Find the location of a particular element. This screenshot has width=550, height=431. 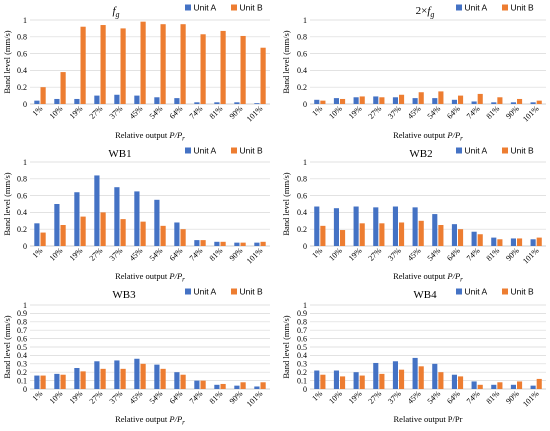

x-tick-label: 45% is located at coordinates (136, 254).